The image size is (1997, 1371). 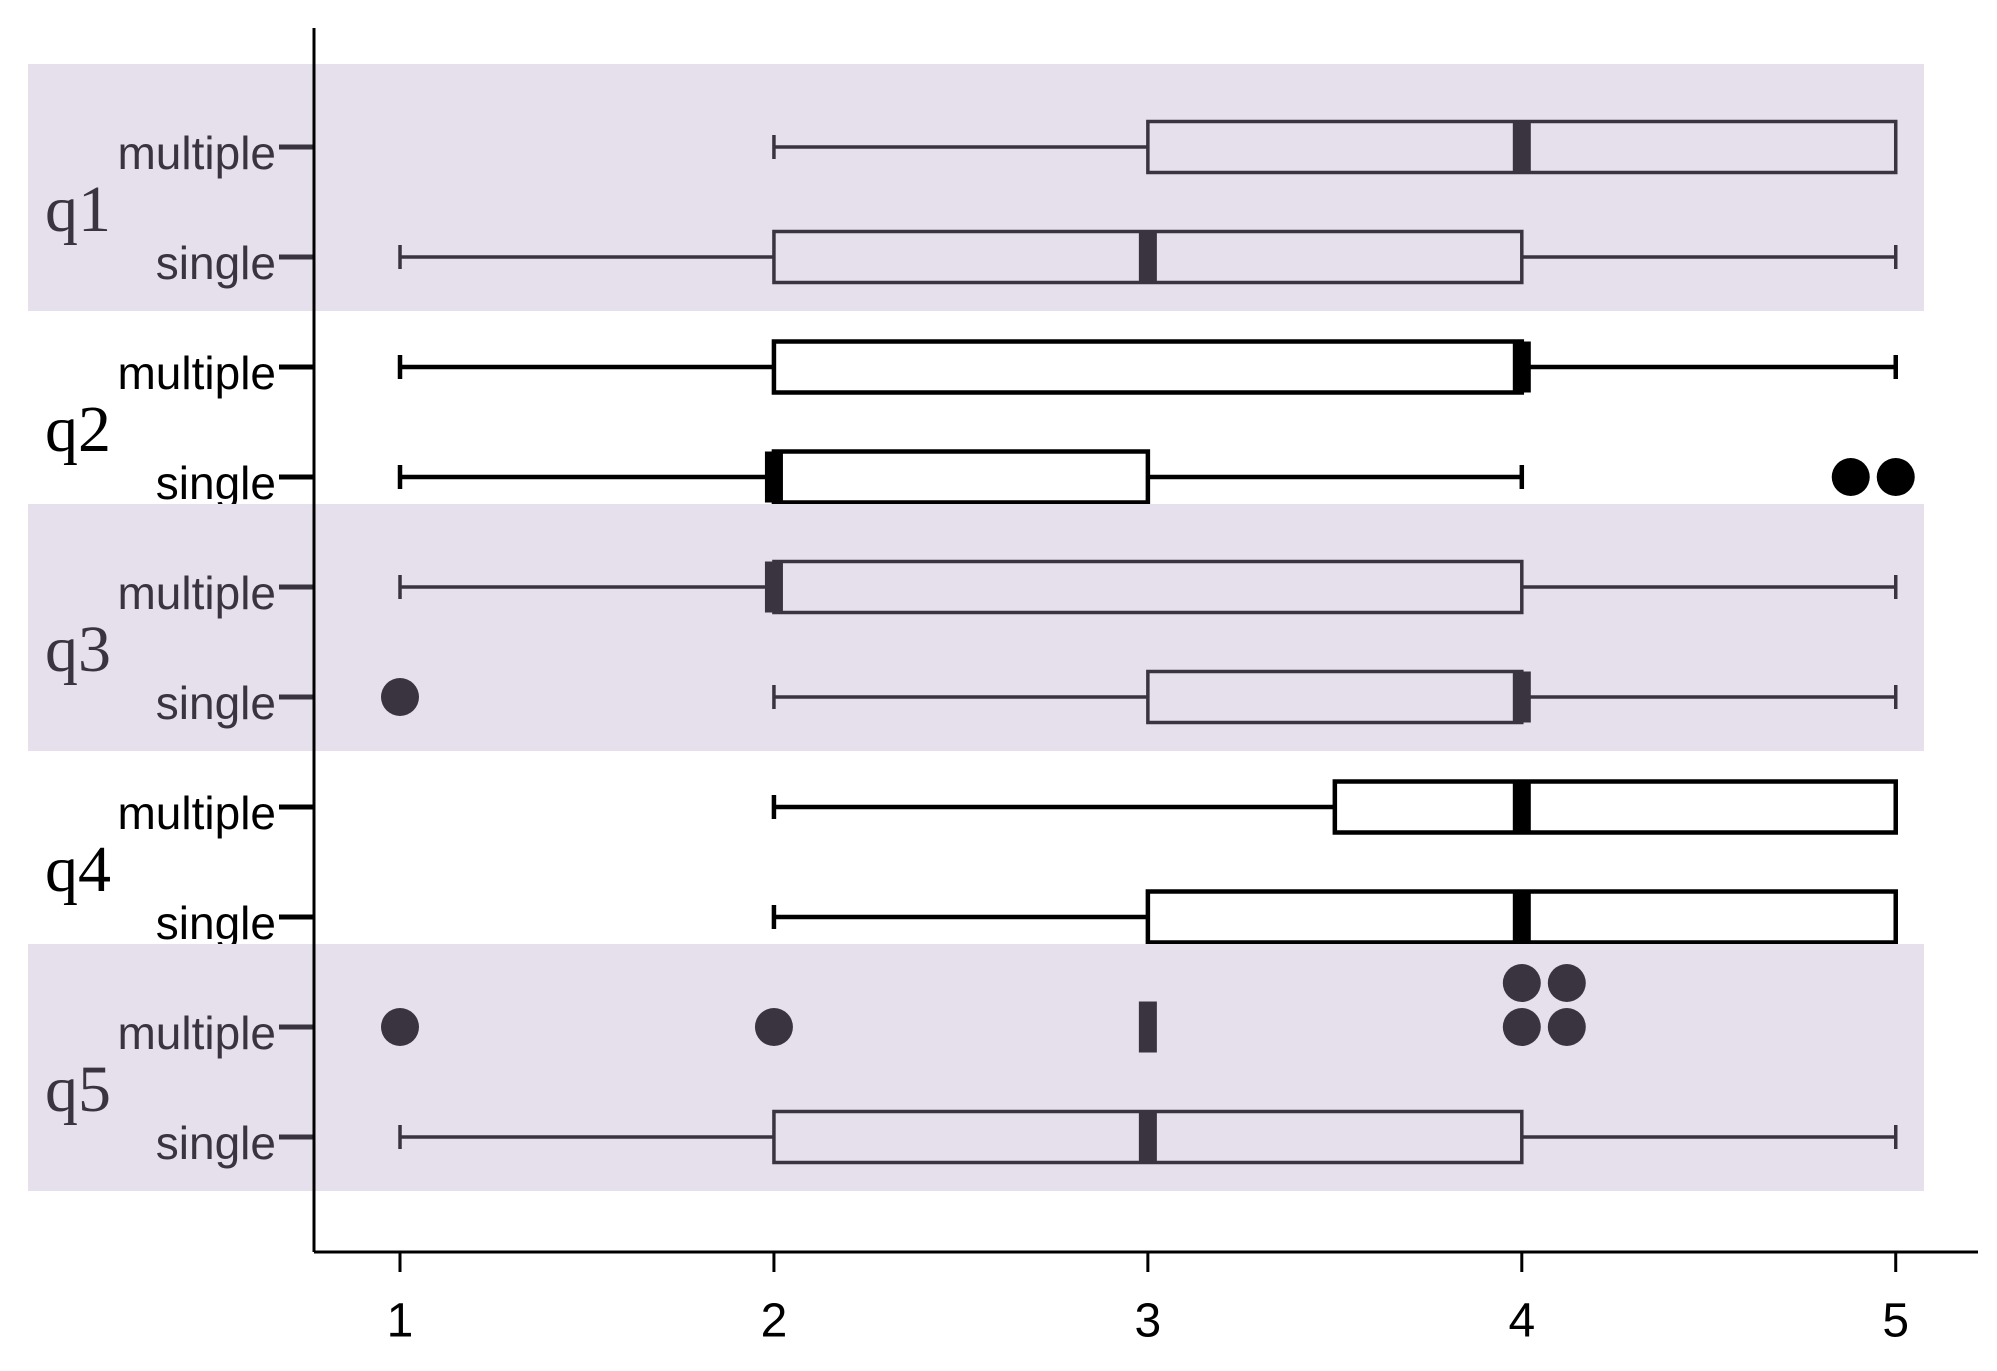 What do you see at coordinates (1895, 1321) in the screenshot?
I see `x-tick-label: 5` at bounding box center [1895, 1321].